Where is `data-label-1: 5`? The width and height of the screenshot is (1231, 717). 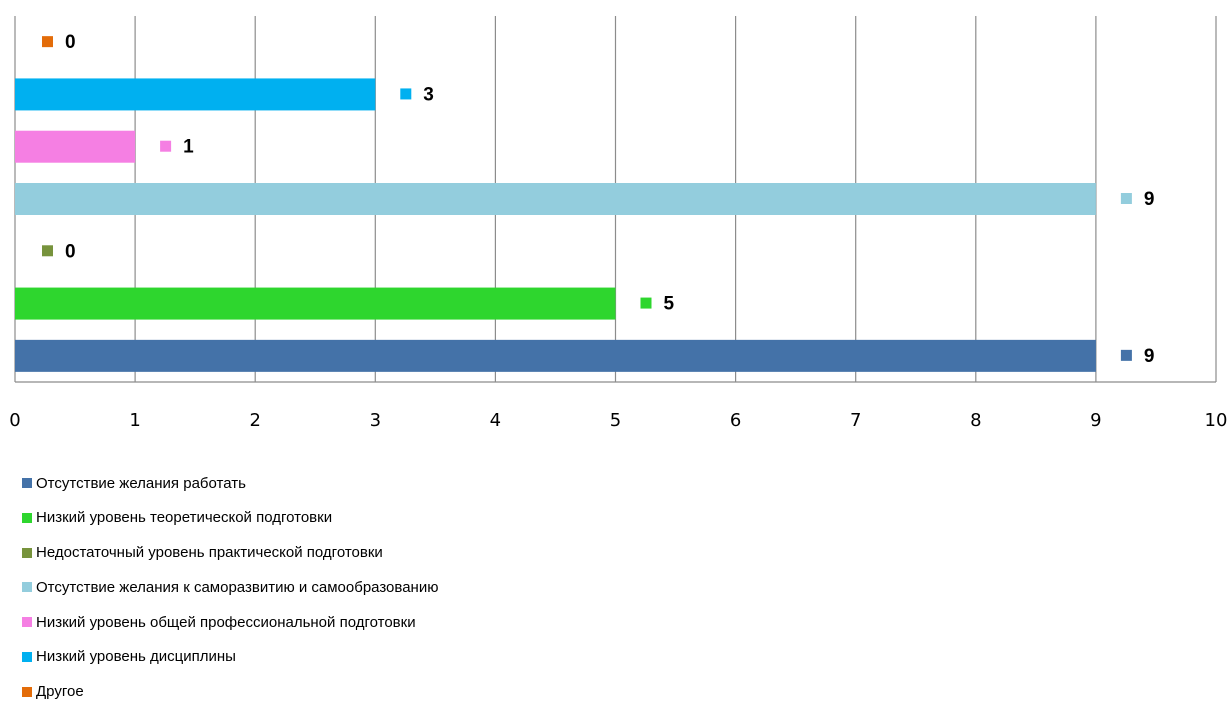
data-label-1: 5 is located at coordinates (669, 304).